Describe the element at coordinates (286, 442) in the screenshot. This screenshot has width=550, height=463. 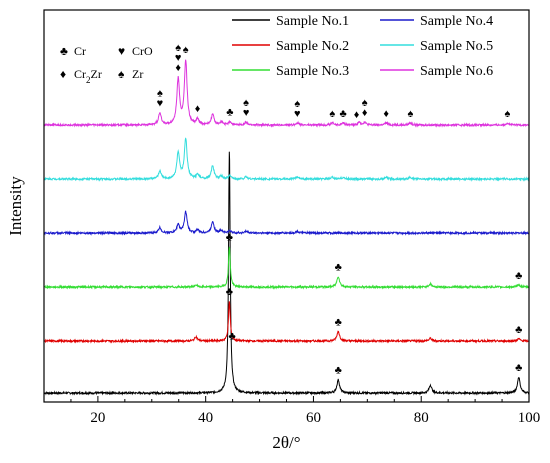
I see `x-axis-title: 2θ/°` at that location.